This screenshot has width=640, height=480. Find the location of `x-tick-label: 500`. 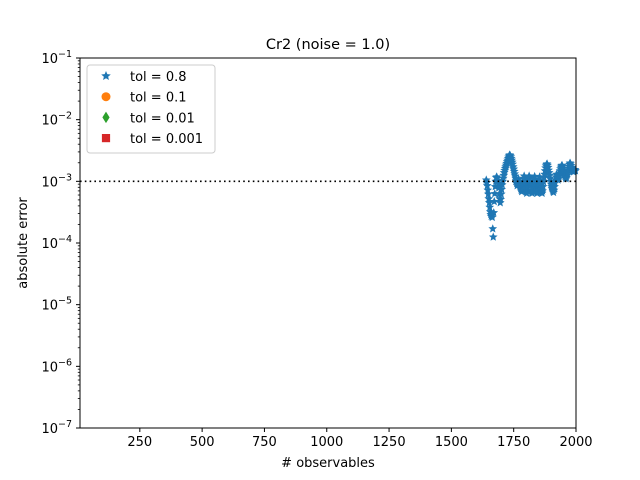

x-tick-label: 500 is located at coordinates (202, 442).